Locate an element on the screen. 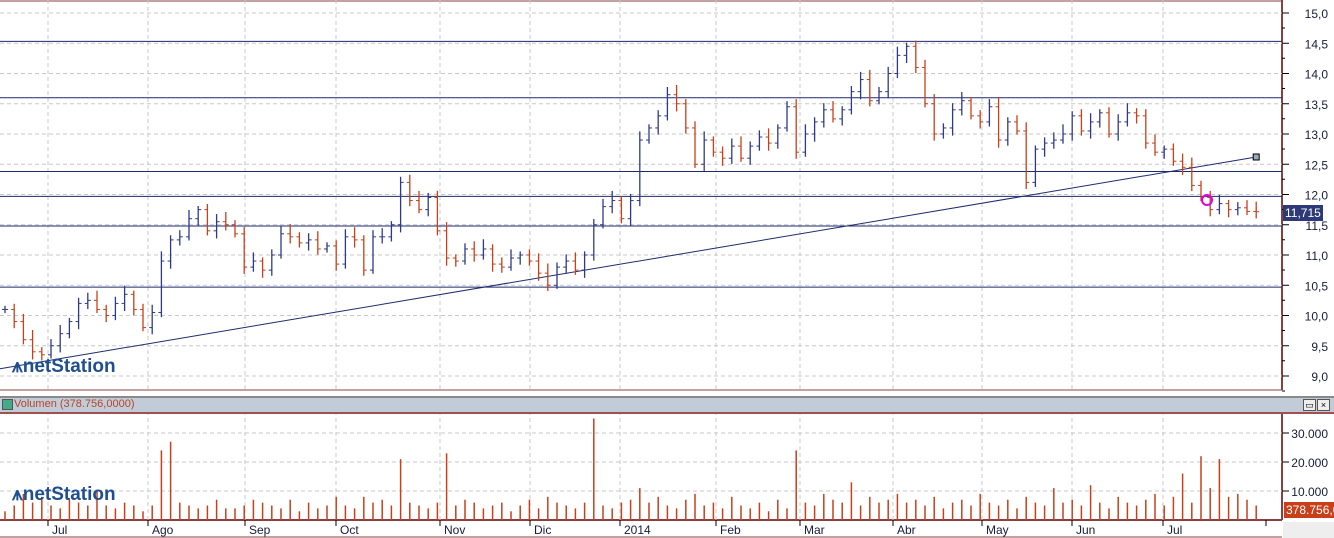  volume-tick-label: 20.000 is located at coordinates (1309, 463).